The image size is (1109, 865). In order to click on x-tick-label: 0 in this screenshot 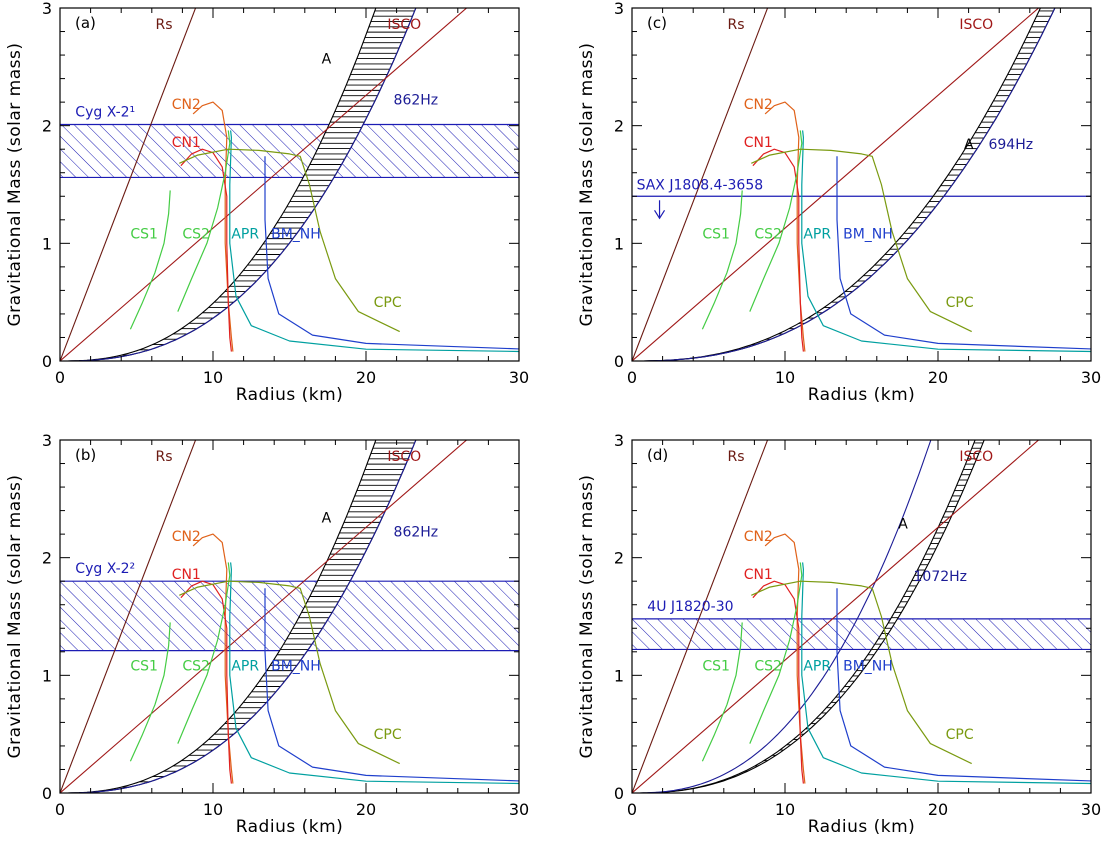, I will do `click(60, 377)`.